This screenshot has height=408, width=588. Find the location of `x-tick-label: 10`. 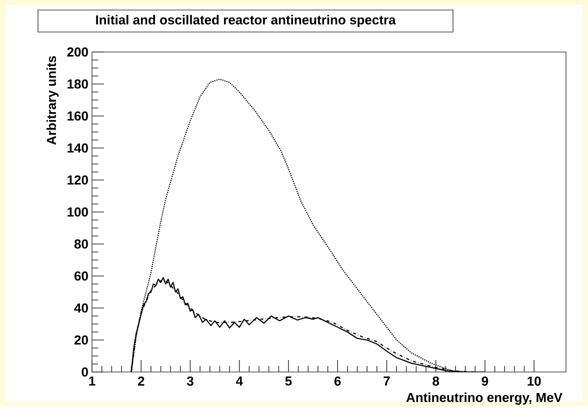

x-tick-label: 10 is located at coordinates (534, 381).